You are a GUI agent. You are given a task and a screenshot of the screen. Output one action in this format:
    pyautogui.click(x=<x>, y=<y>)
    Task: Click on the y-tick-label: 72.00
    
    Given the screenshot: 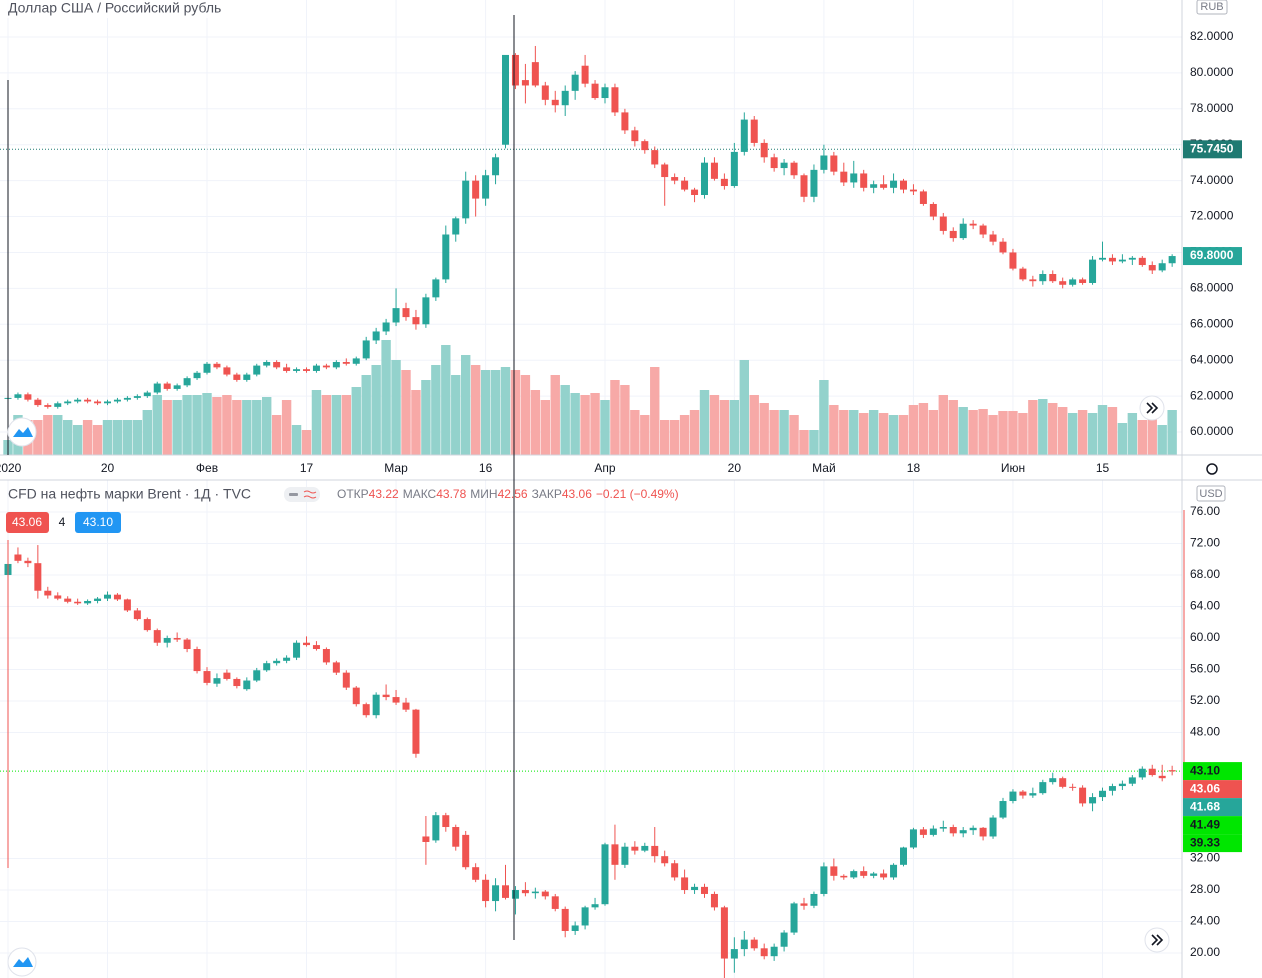 What is the action you would take?
    pyautogui.click(x=1205, y=543)
    